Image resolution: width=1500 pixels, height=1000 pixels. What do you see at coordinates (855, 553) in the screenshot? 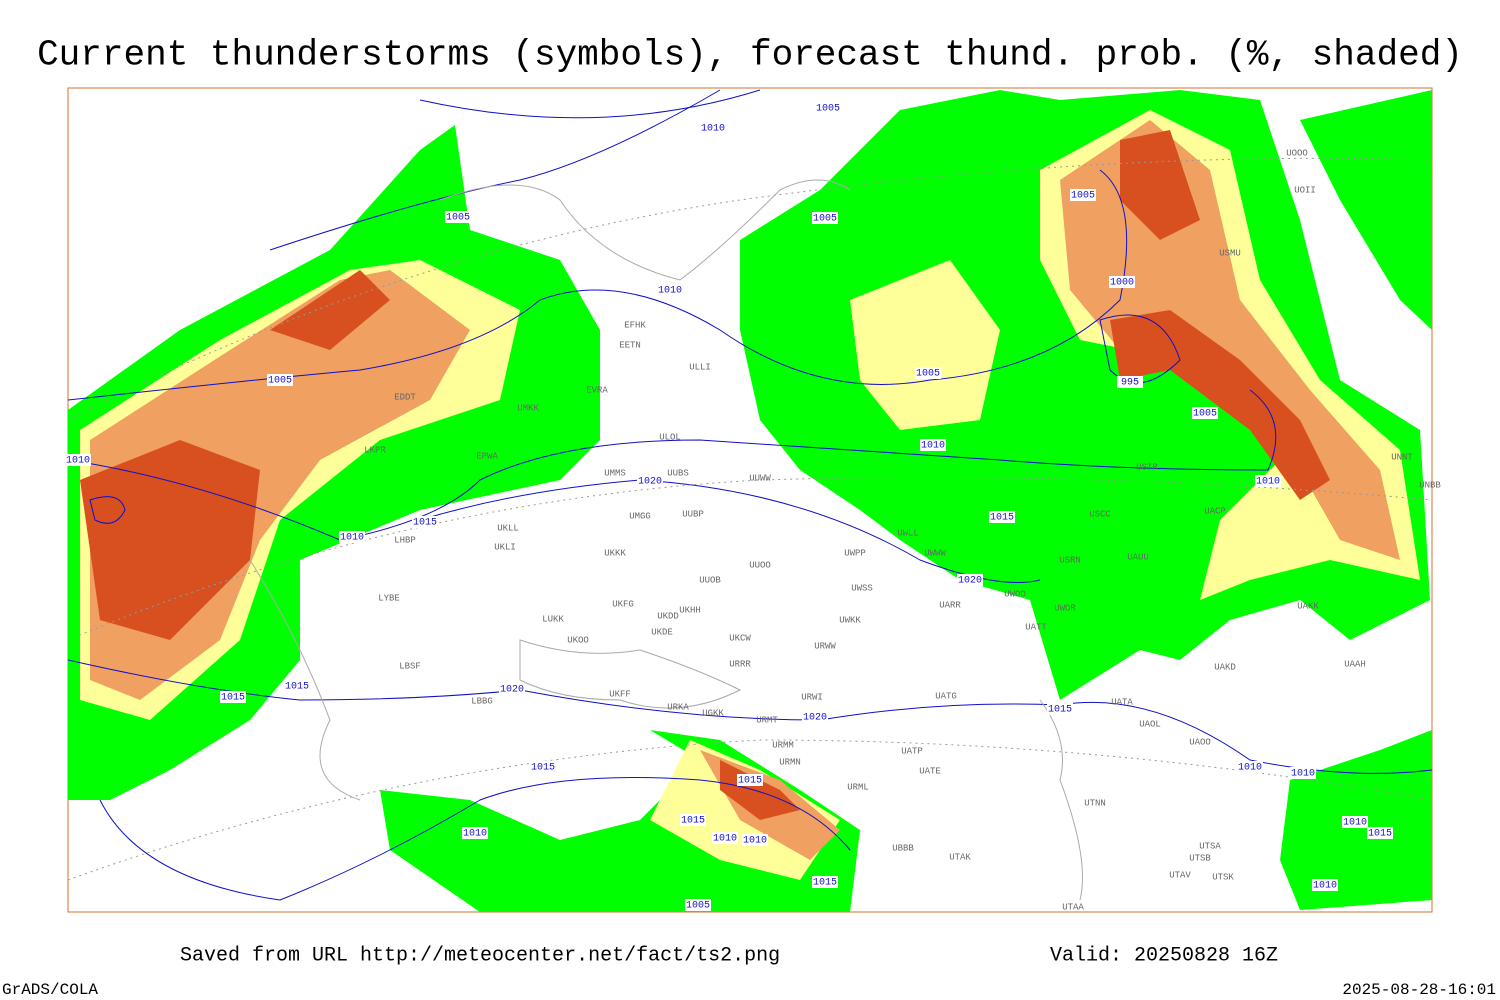
I see `station-label: UWPP` at bounding box center [855, 553].